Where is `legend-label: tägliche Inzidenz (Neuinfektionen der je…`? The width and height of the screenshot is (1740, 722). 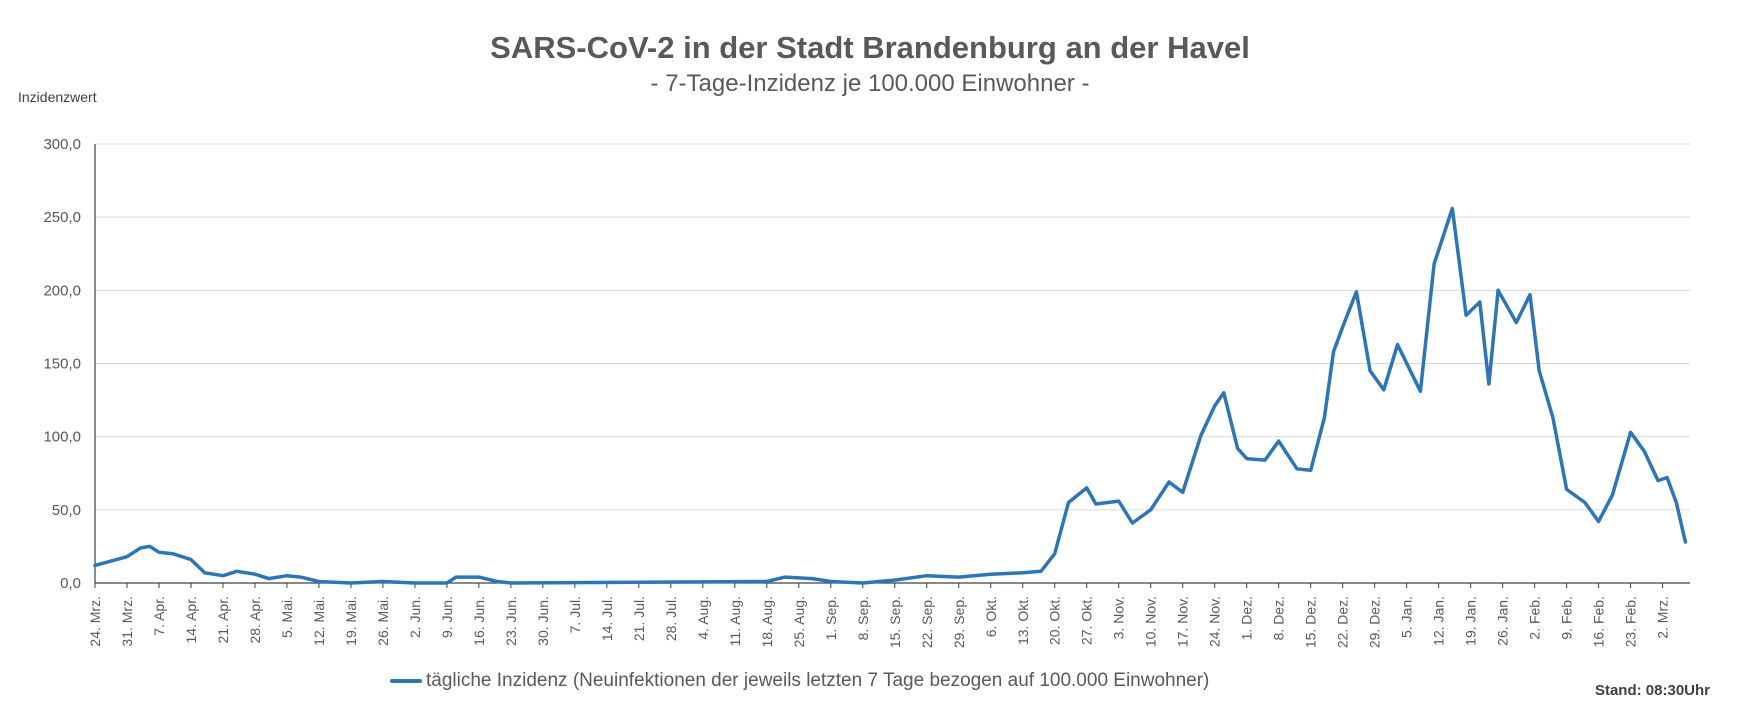 legend-label: tägliche Inzidenz (Neuinfektionen der je… is located at coordinates (818, 680).